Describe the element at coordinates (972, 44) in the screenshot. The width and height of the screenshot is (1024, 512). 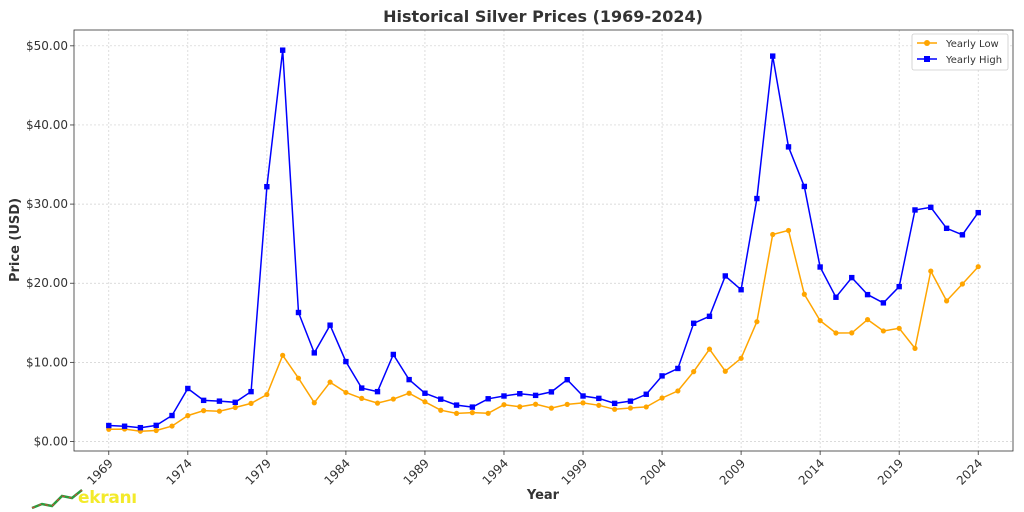
I see `legend-low-label: Yearly Low` at that location.